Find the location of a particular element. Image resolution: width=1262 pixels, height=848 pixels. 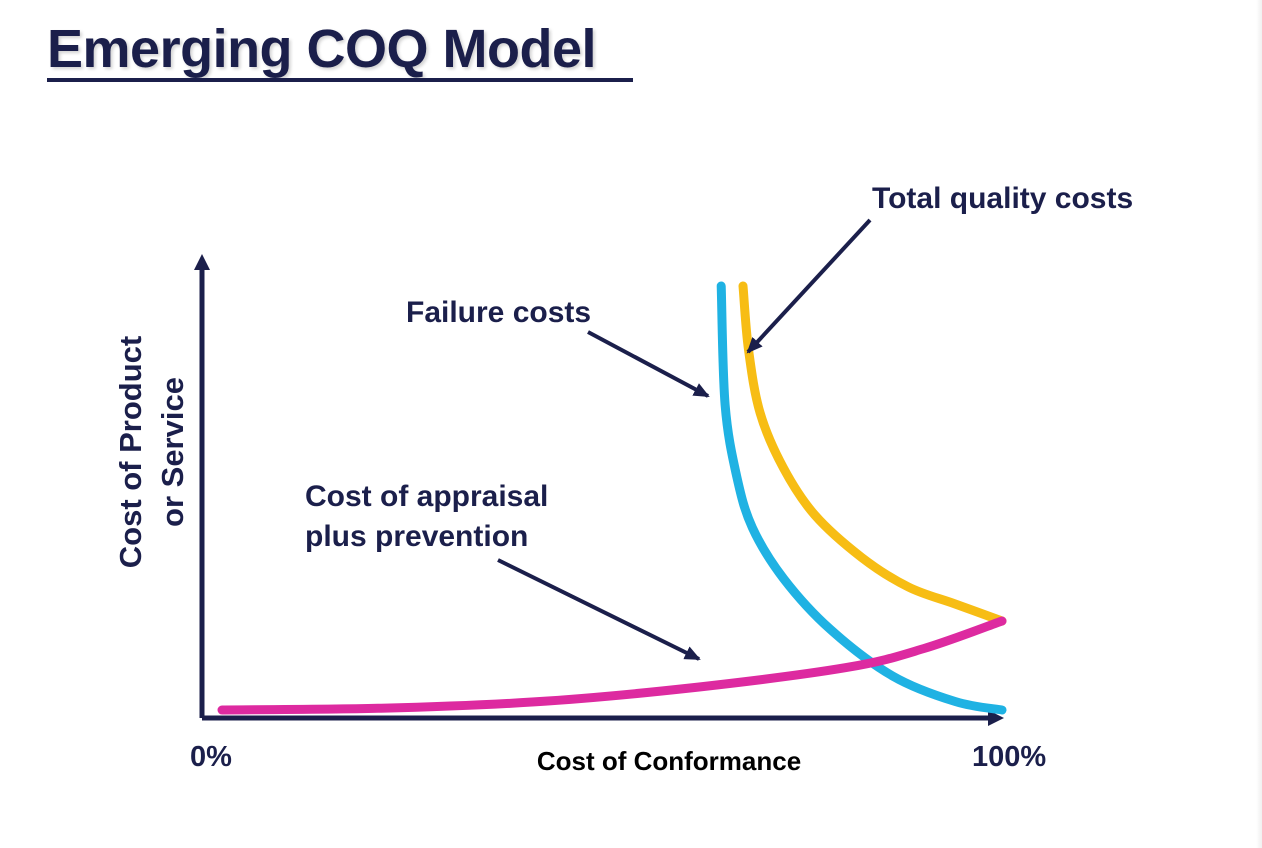

failure-costs-arrow is located at coordinates (648, 364).